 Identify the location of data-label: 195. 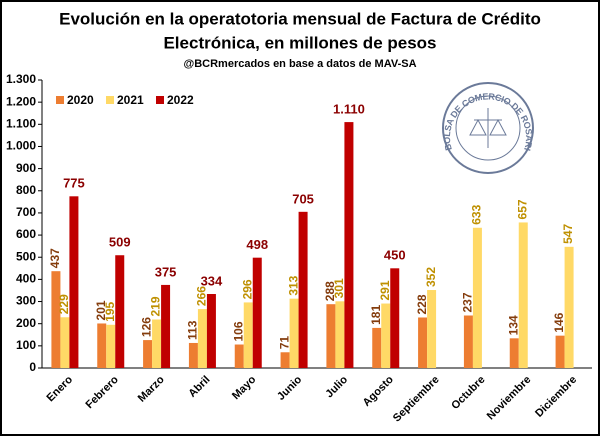
(110, 311).